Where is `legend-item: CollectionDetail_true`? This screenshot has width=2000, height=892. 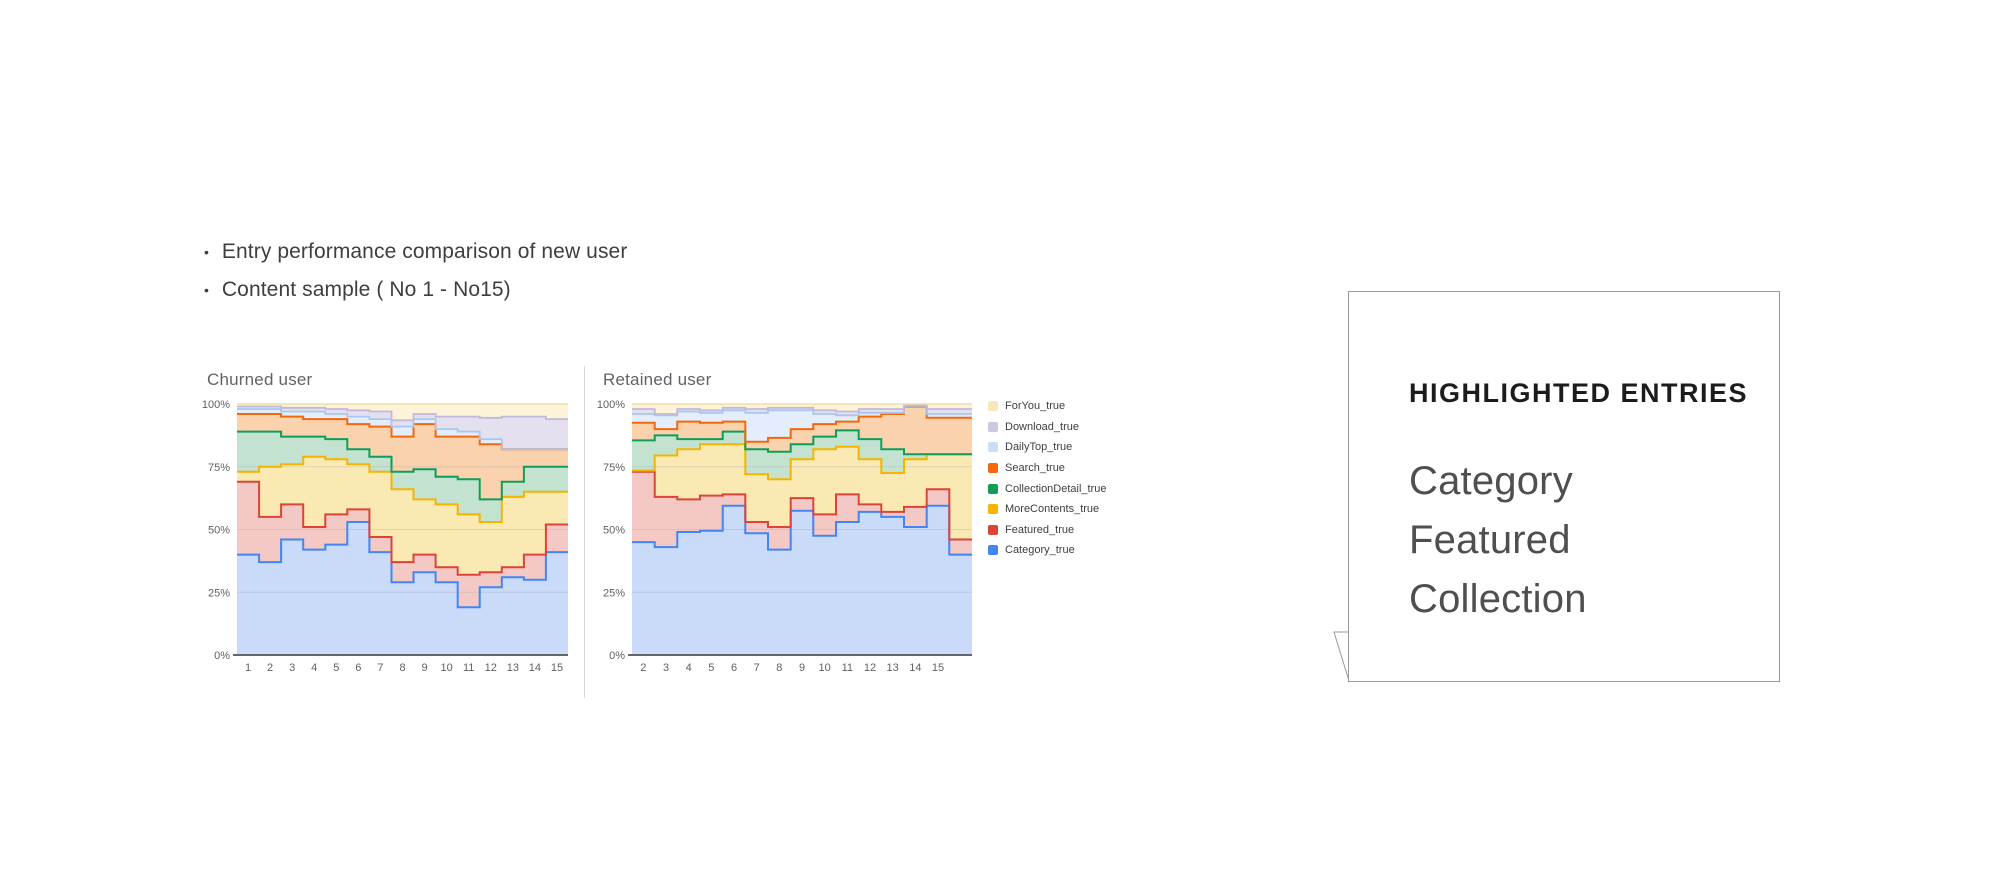 legend-item: CollectionDetail_true is located at coordinates (1063, 488).